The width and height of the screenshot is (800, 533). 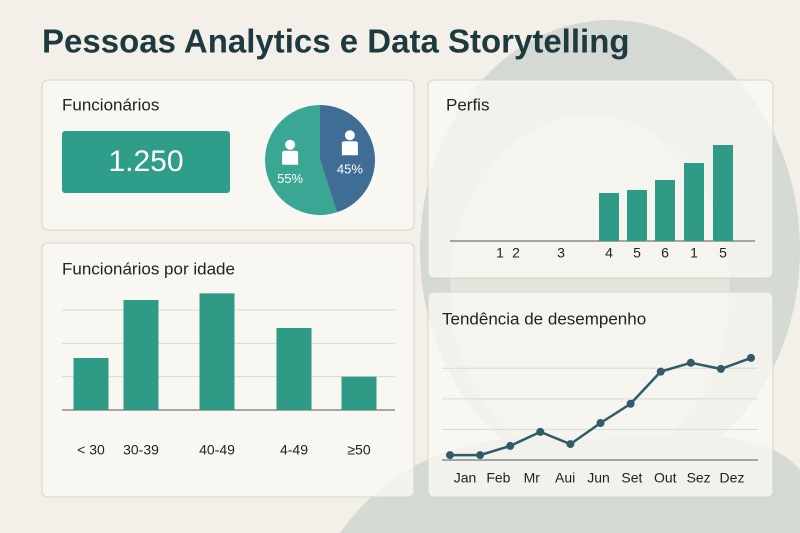 I want to click on chart-title: Perfis, so click(x=467, y=104).